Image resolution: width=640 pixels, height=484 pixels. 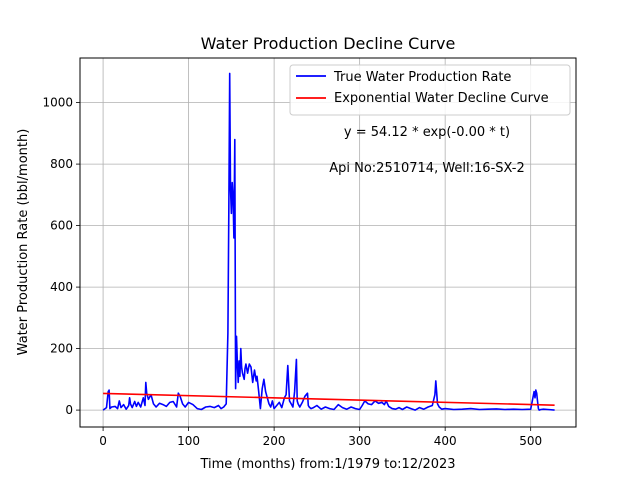 What do you see at coordinates (188, 441) in the screenshot?
I see `x-tick-label: 100` at bounding box center [188, 441].